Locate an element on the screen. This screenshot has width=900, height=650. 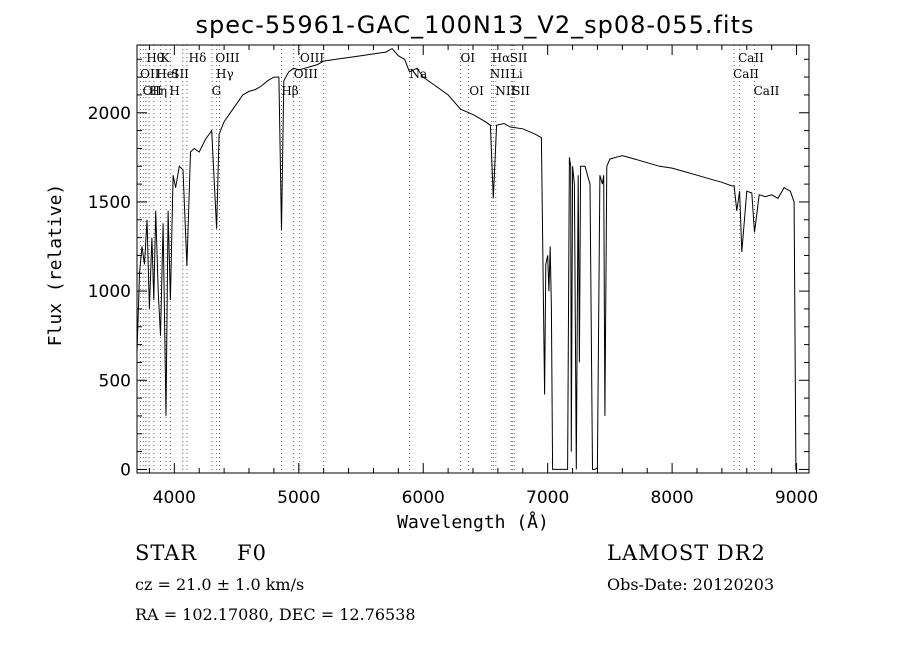
x-tick-label: 9000 is located at coordinates (796, 498).